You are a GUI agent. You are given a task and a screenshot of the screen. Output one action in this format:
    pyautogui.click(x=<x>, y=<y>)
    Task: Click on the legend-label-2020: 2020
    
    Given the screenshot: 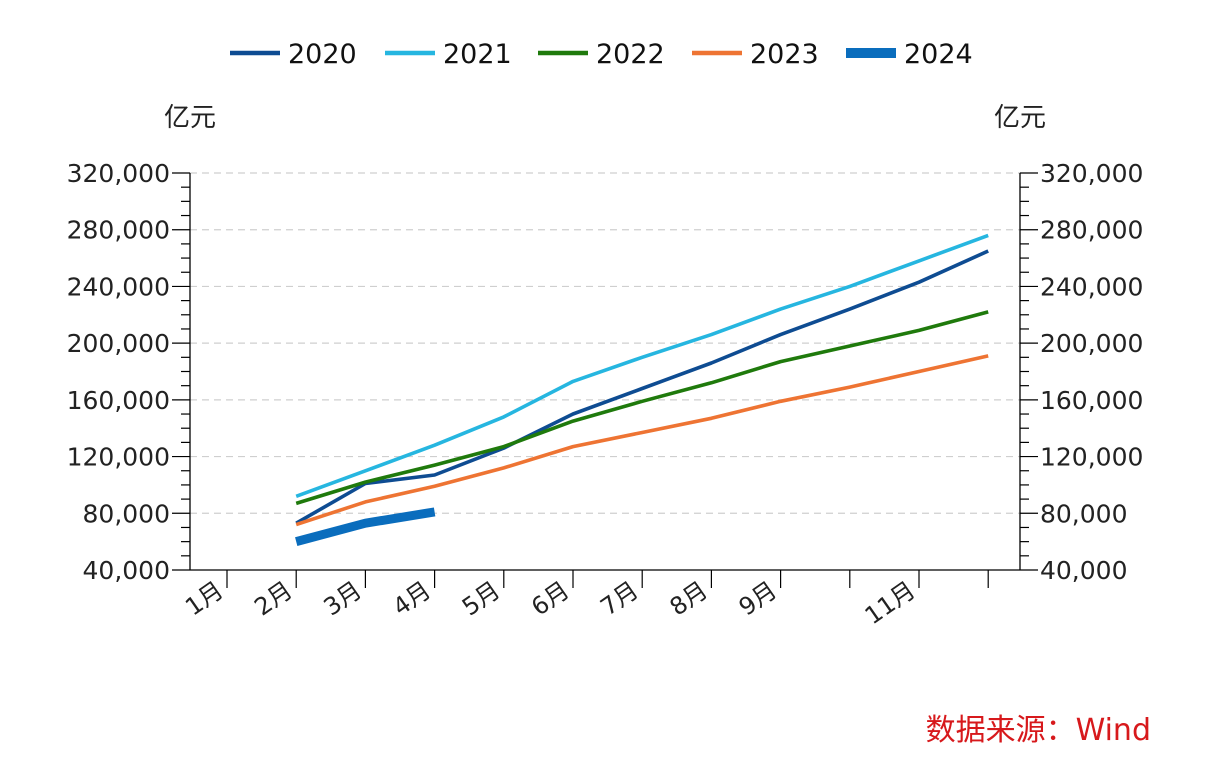 What is the action you would take?
    pyautogui.click(x=322, y=54)
    